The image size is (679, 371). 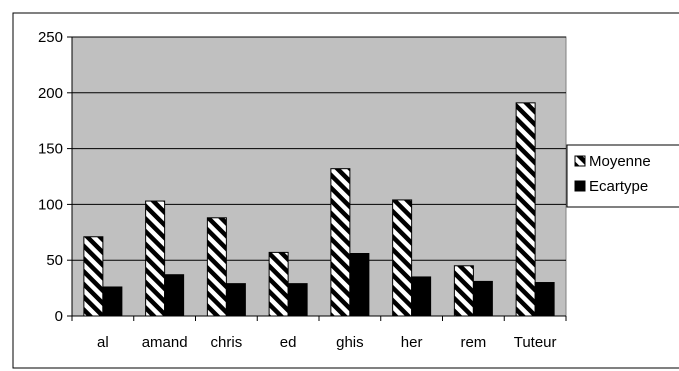 I want to click on x-tick-label: Tuteur, so click(x=535, y=342).